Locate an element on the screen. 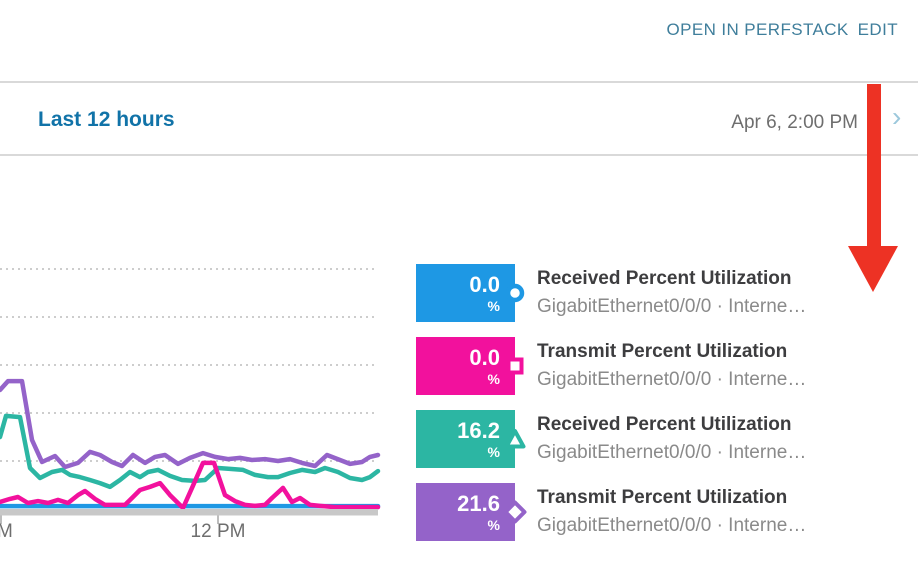 Image resolution: width=918 pixels, height=564 pixels. current-value: 21.6 is located at coordinates (478, 503).